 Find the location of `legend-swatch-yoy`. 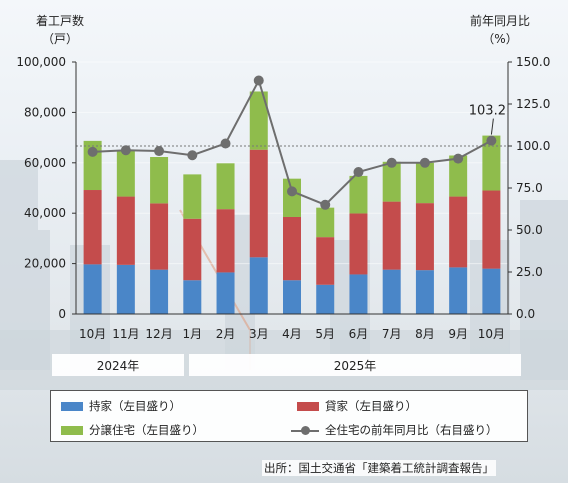

legend-swatch-yoy is located at coordinates (305, 430).